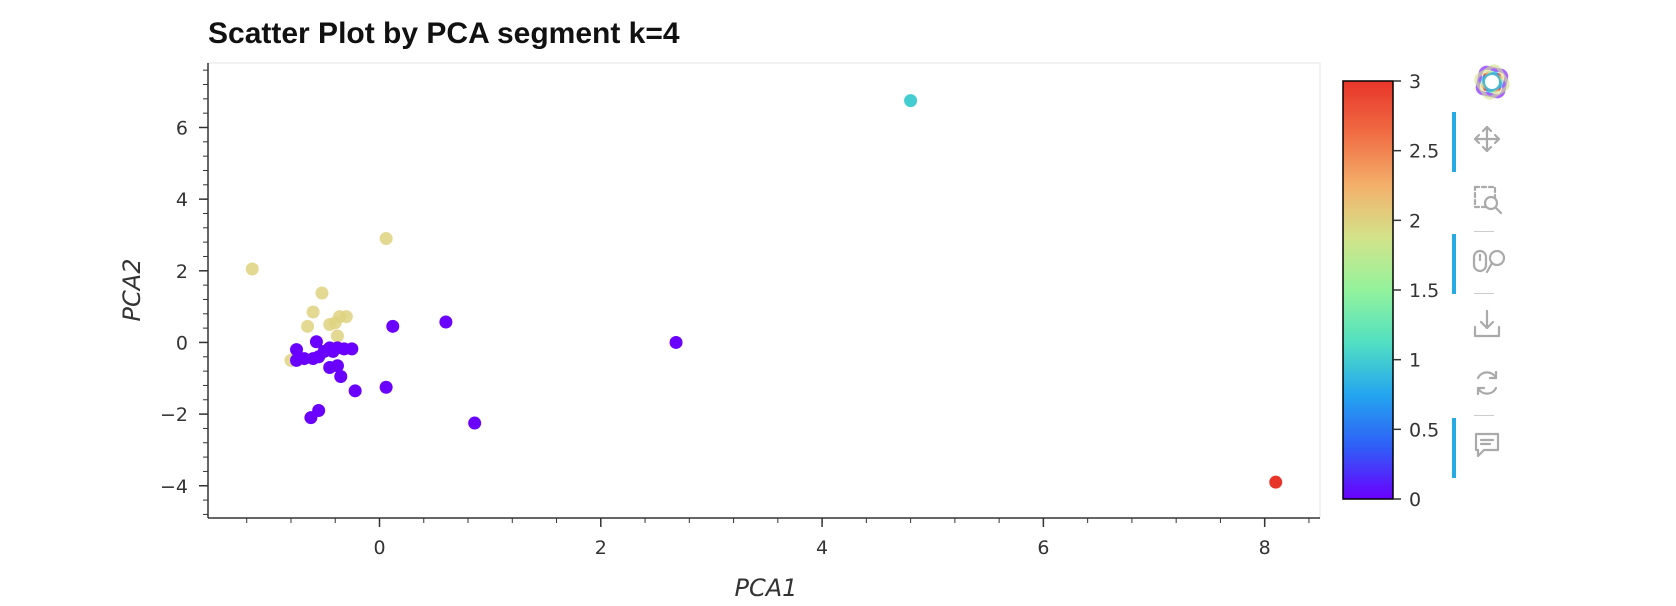  I want to click on chart-title: Scatter Plot by PCA segment k=4, so click(444, 33).